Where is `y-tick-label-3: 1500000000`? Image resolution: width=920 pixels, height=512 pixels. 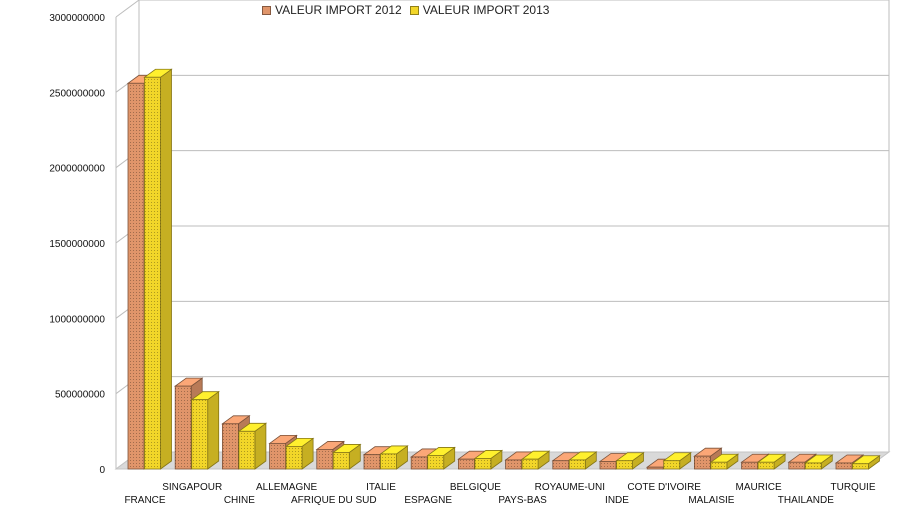 y-tick-label-3: 1500000000 is located at coordinates (77, 244).